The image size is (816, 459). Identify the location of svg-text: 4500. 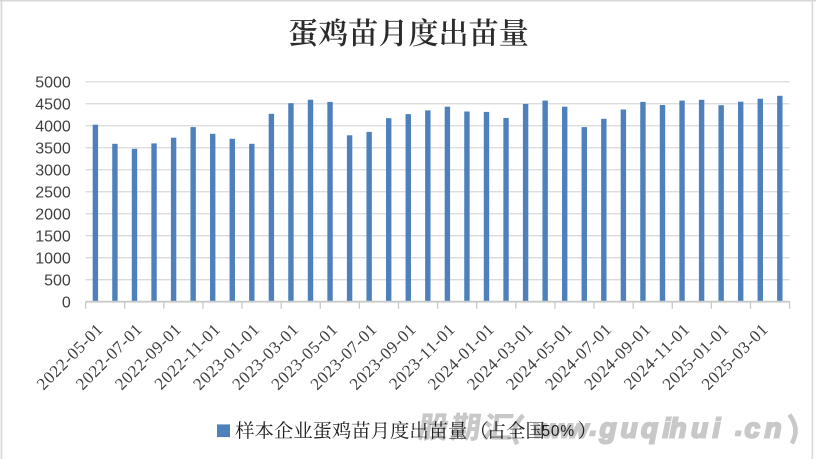
(53, 105).